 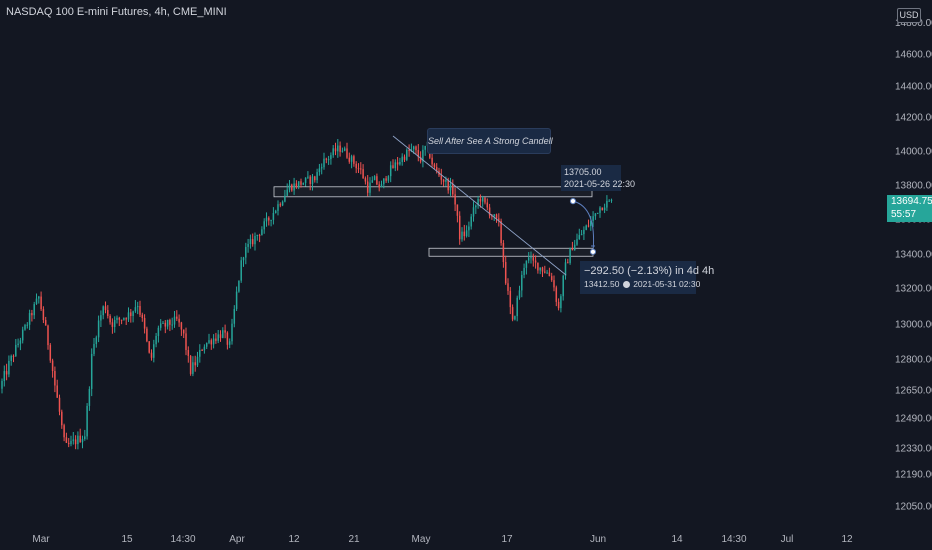 What do you see at coordinates (913, 507) in the screenshot?
I see `y-tick-label: 12050.00` at bounding box center [913, 507].